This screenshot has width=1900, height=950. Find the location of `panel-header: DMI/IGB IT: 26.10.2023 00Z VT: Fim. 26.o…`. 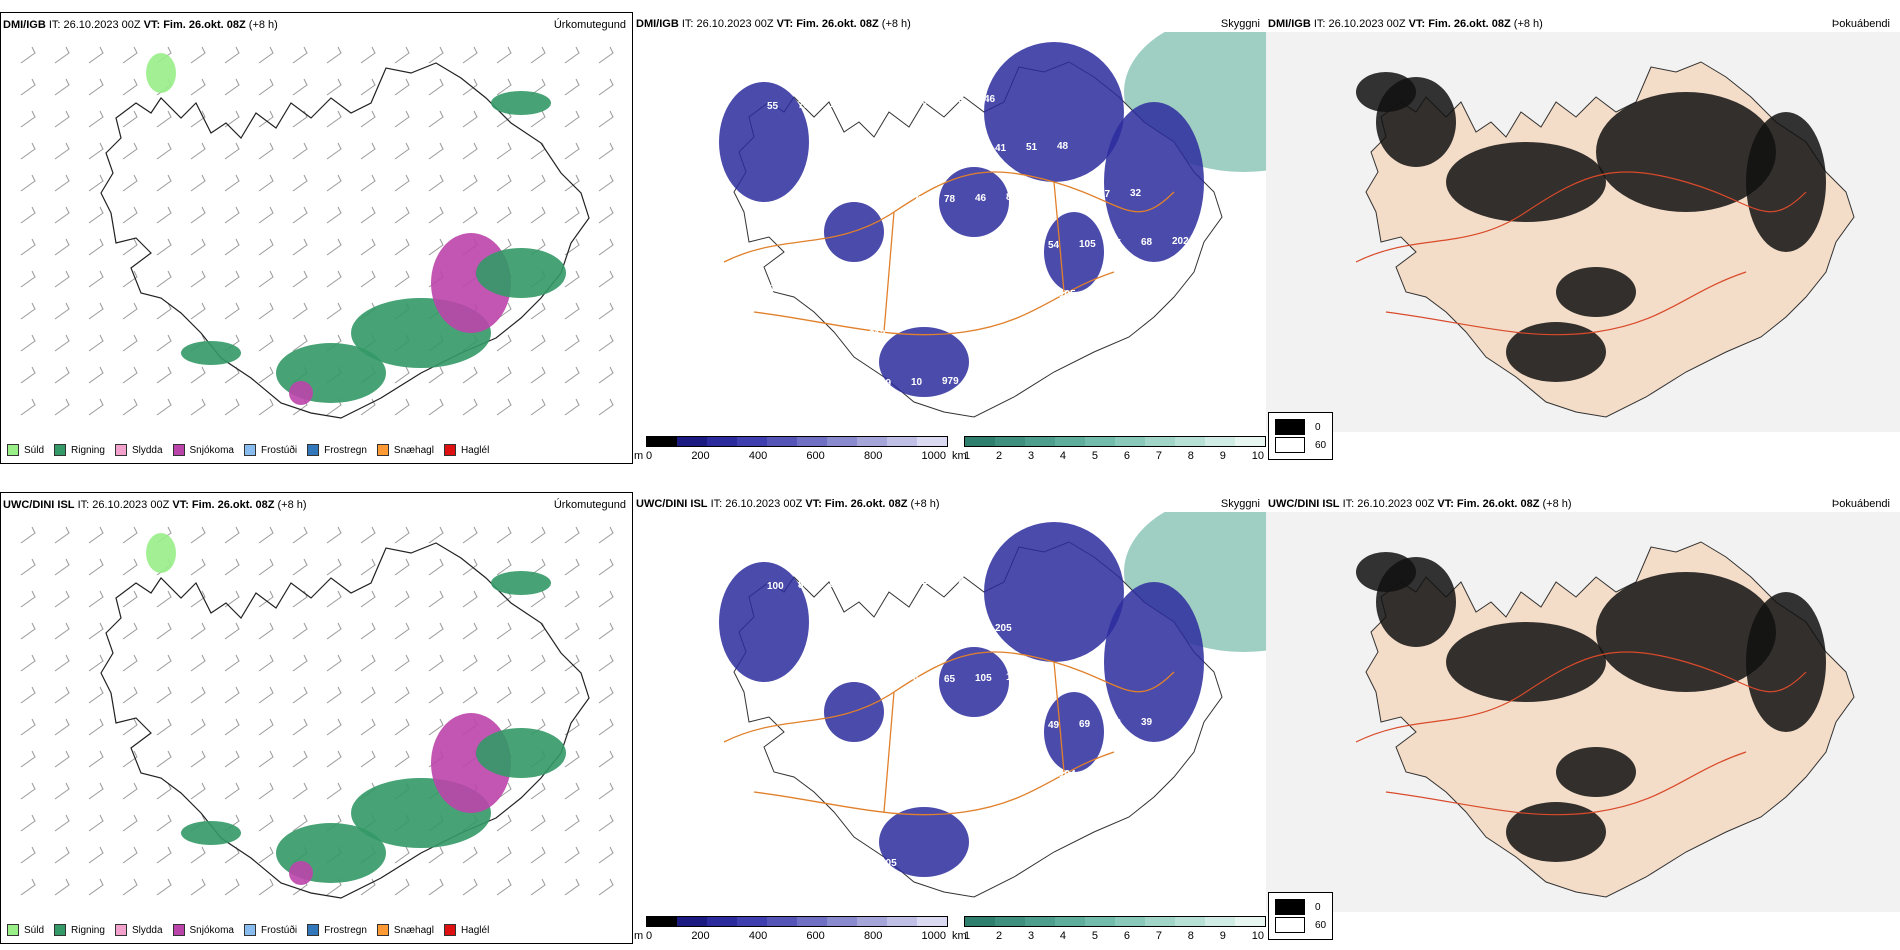

panel-header: DMI/IGB IT: 26.10.2023 00Z VT: Fim. 26.o… is located at coordinates (140, 25).